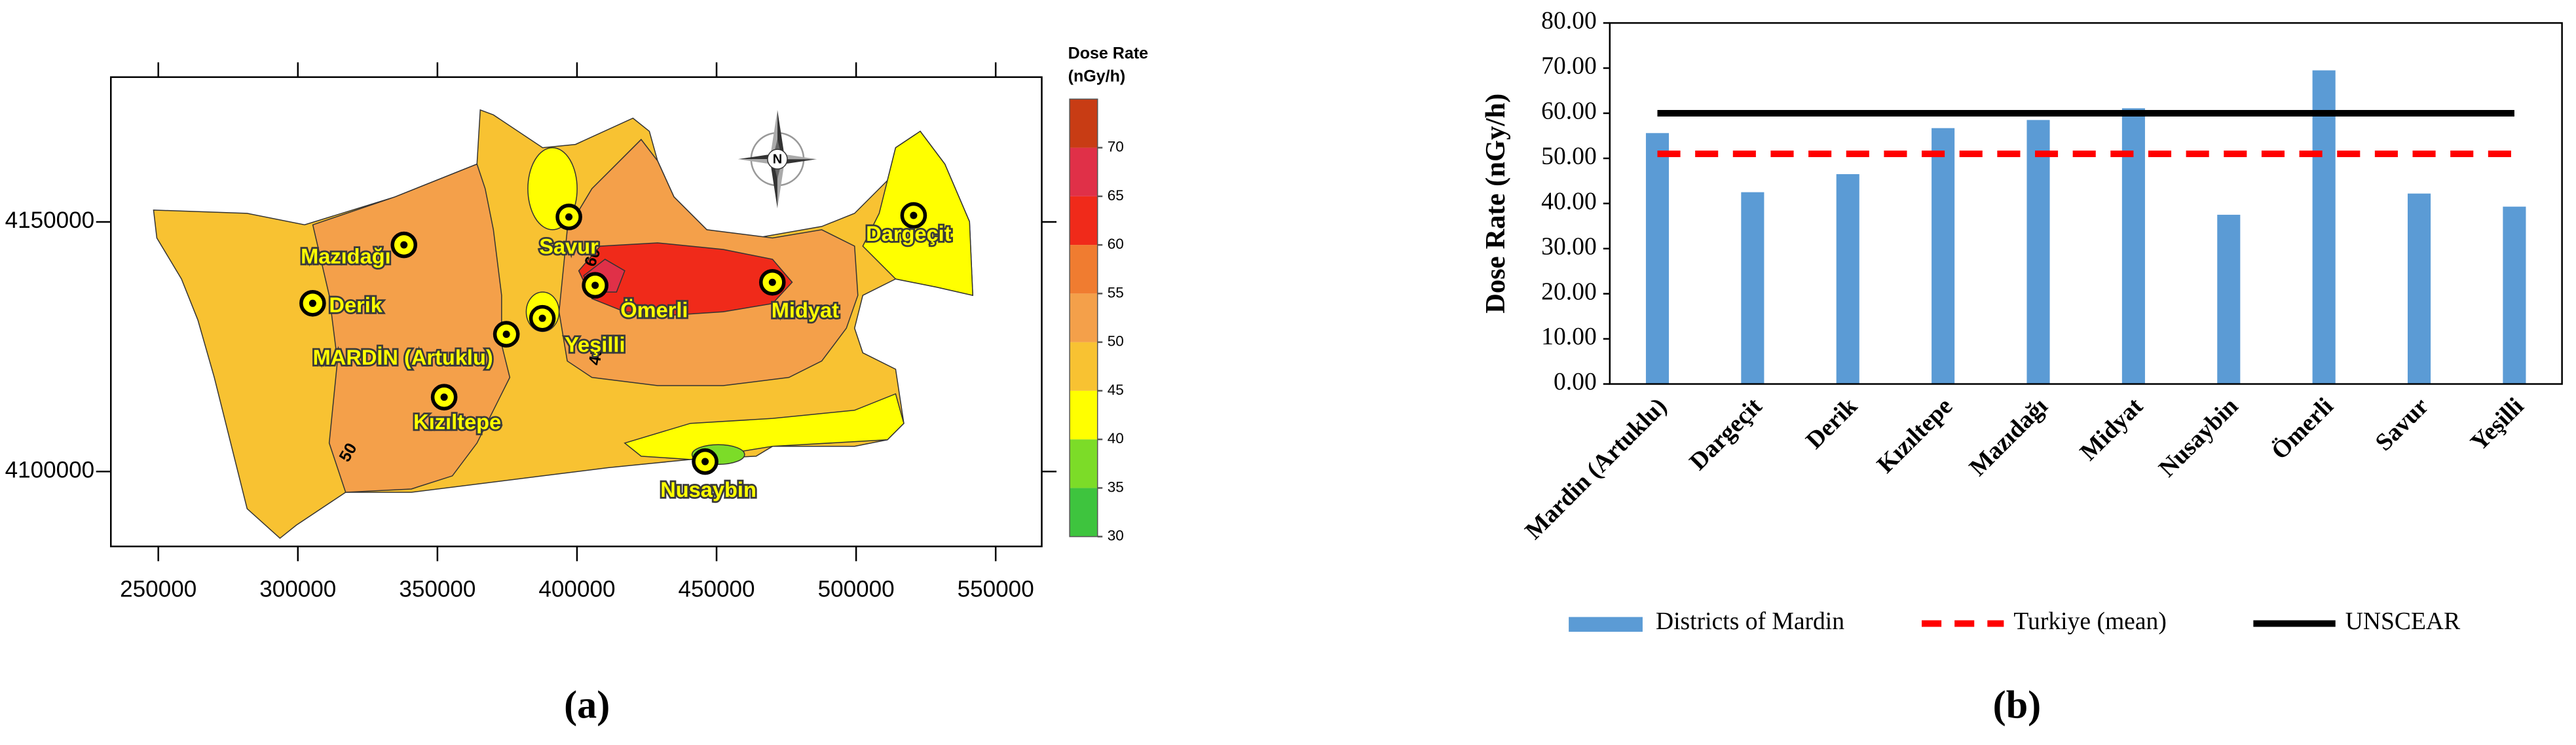 The height and width of the screenshot is (745, 2576). I want to click on legend-label: UNSCEAR, so click(2403, 621).